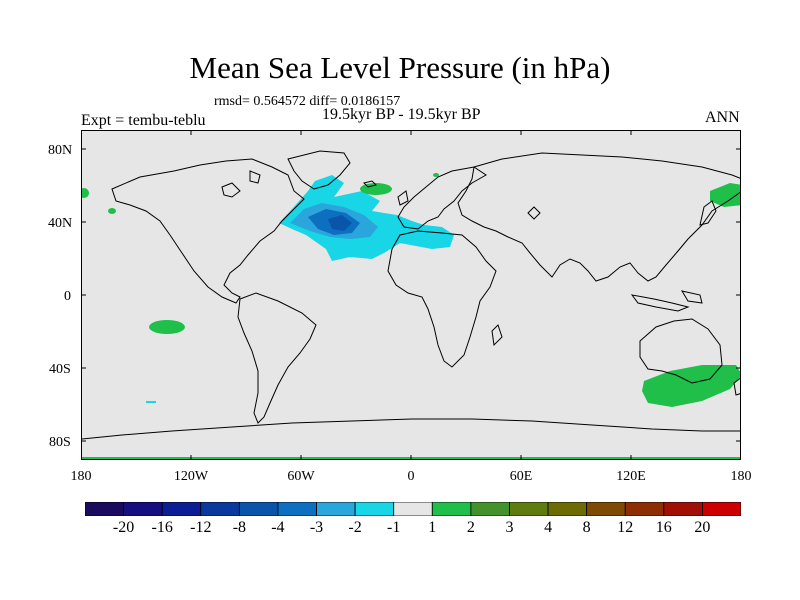 The image size is (800, 600). I want to click on colorbar-label: 4, so click(548, 527).